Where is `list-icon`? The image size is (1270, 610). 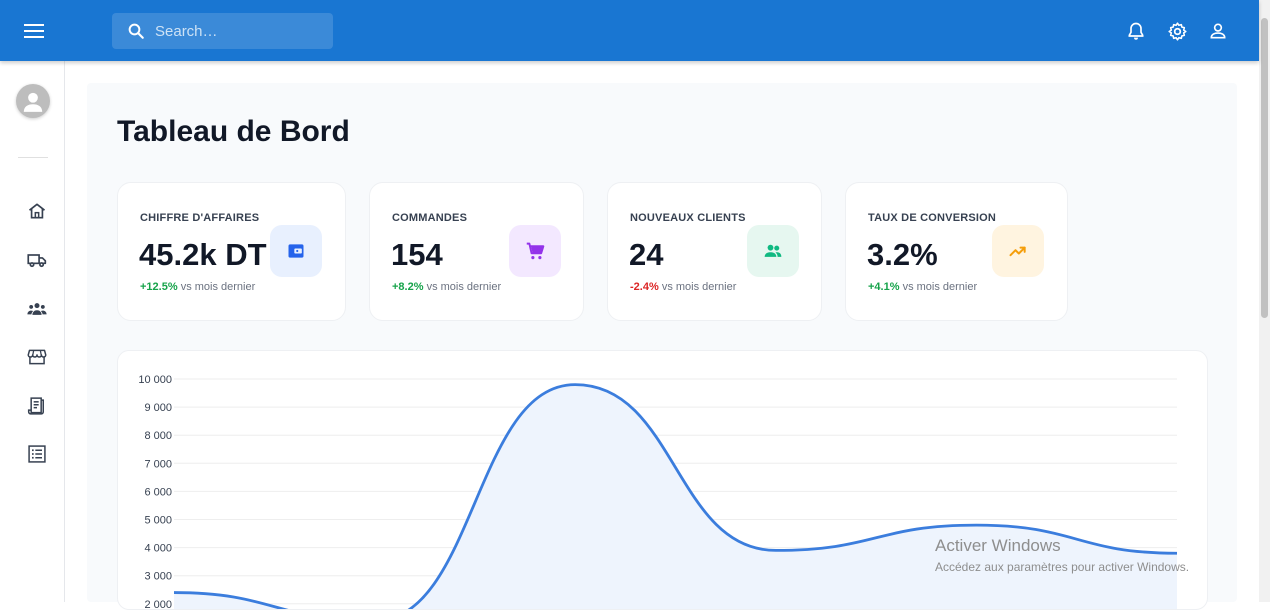
list-icon is located at coordinates (37, 454).